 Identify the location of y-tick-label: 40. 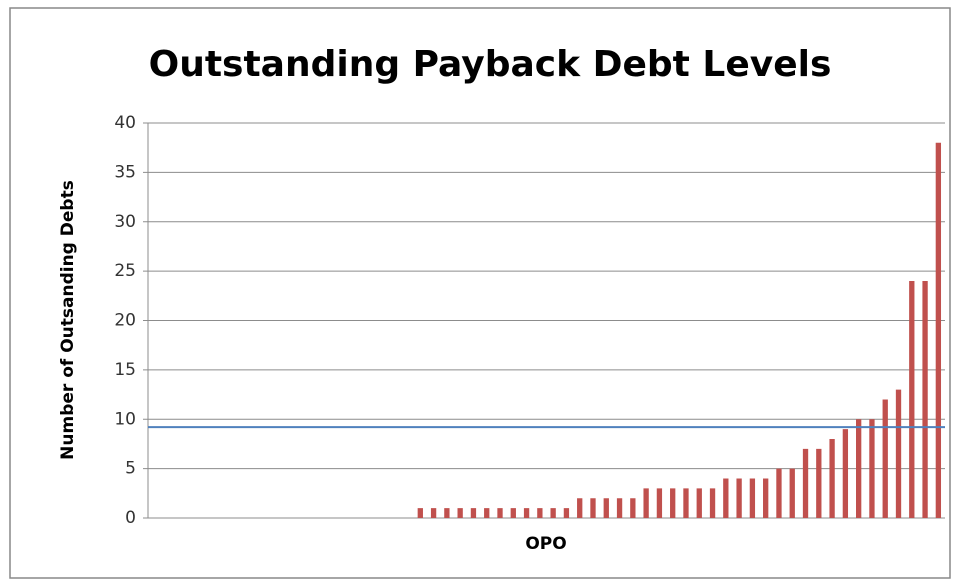
(125, 123).